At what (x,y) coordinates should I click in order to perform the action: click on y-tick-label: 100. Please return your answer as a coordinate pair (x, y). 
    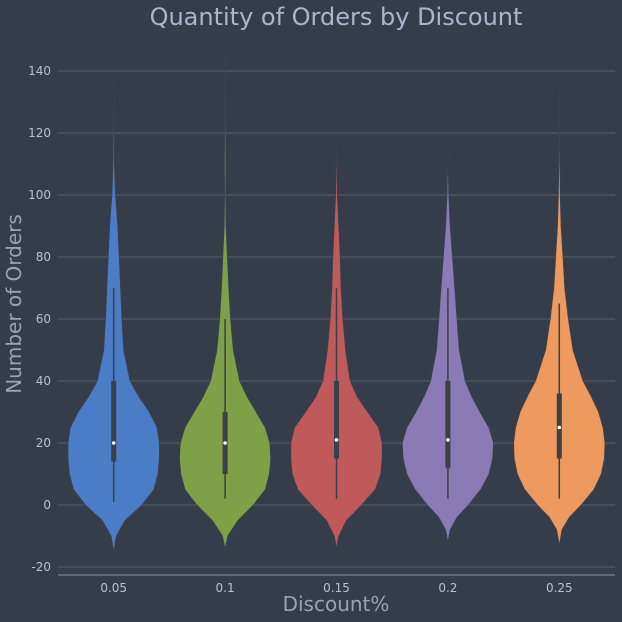
    Looking at the image, I should click on (39, 195).